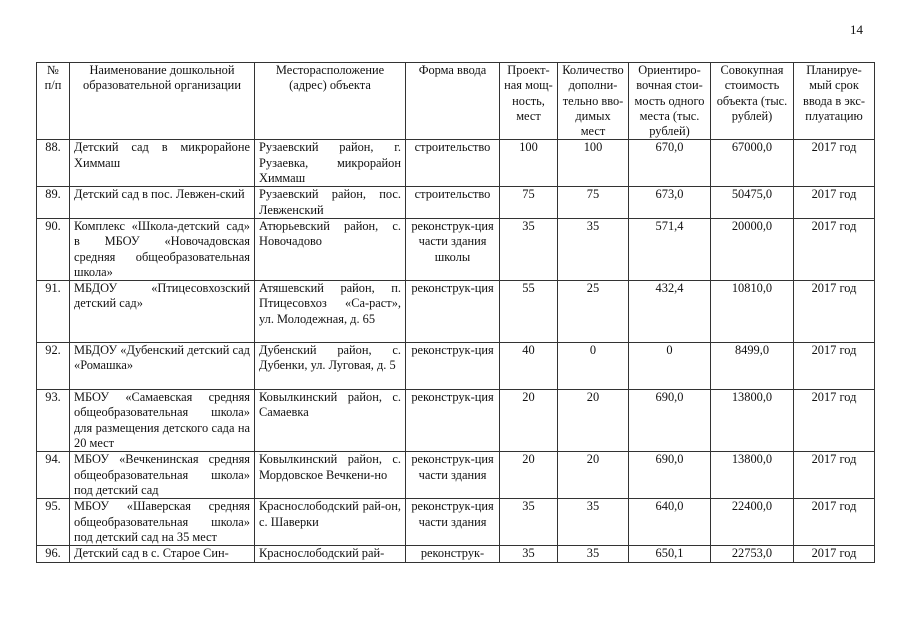  Describe the element at coordinates (669, 163) in the screenshot. I see `cell-unit-cost: 670,0` at that location.